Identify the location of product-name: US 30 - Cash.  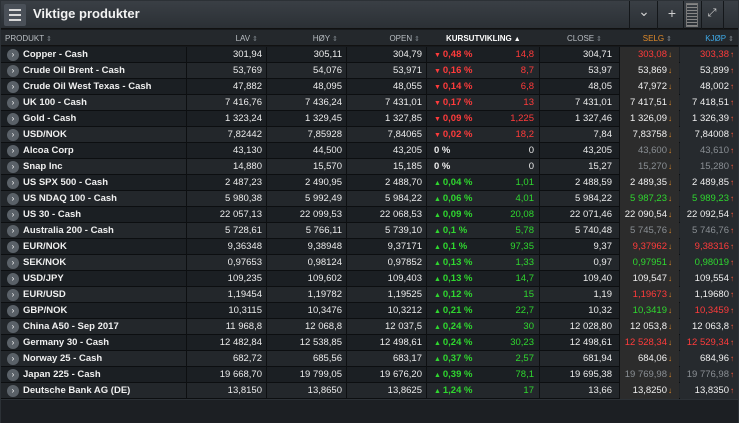
(52, 214).